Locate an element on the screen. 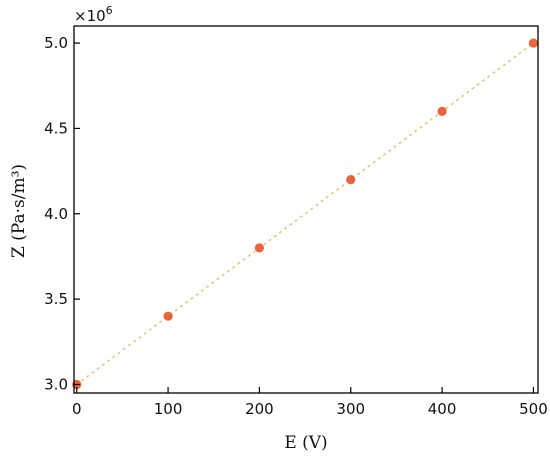  y-axis-multiplier: ×10⁶ is located at coordinates (93, 14).